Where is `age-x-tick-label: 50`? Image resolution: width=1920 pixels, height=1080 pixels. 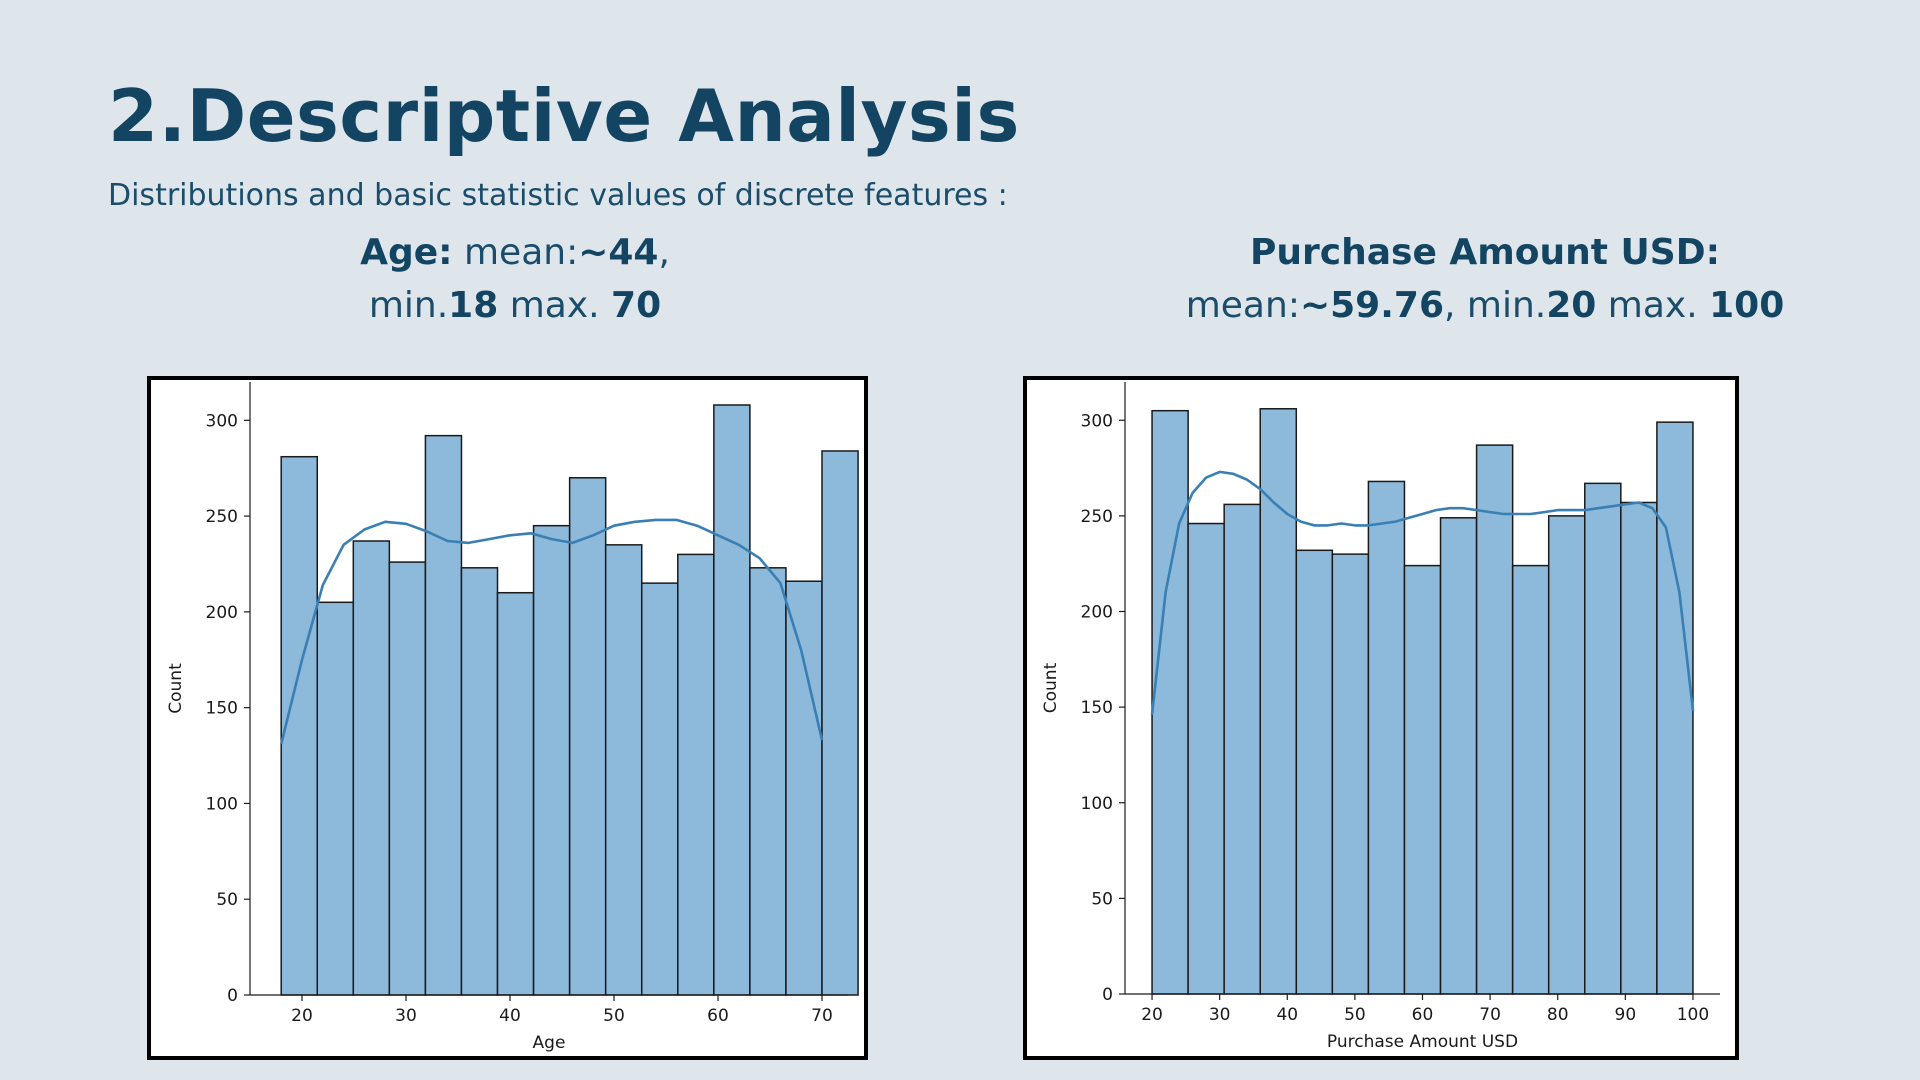 age-x-tick-label: 50 is located at coordinates (614, 1016).